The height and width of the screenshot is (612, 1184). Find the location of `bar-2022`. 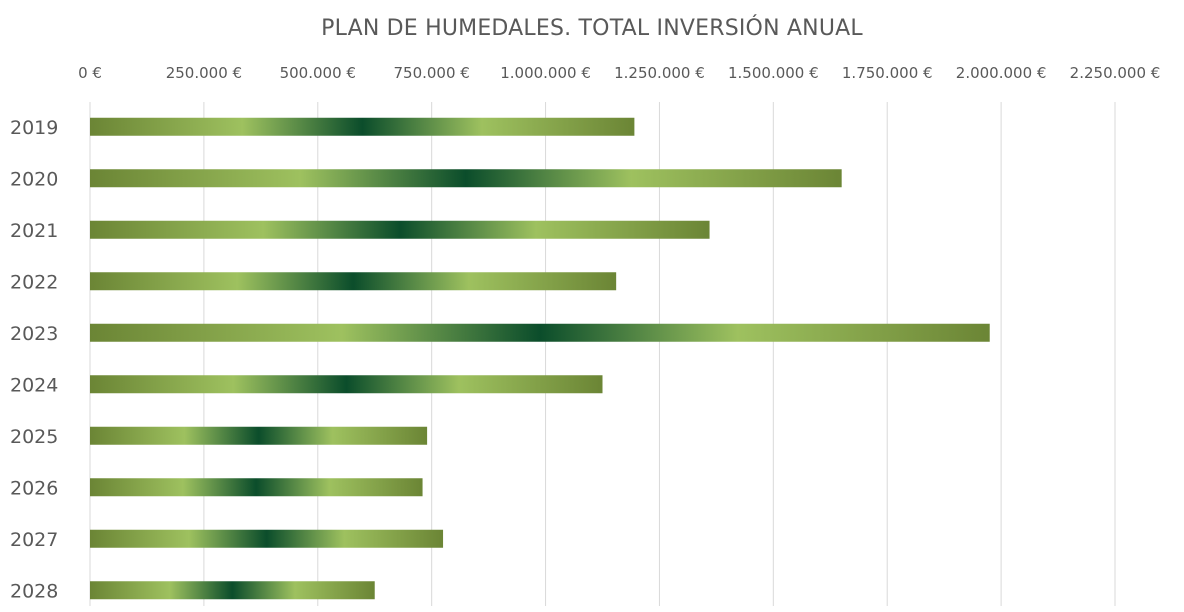

bar-2022 is located at coordinates (353, 281).